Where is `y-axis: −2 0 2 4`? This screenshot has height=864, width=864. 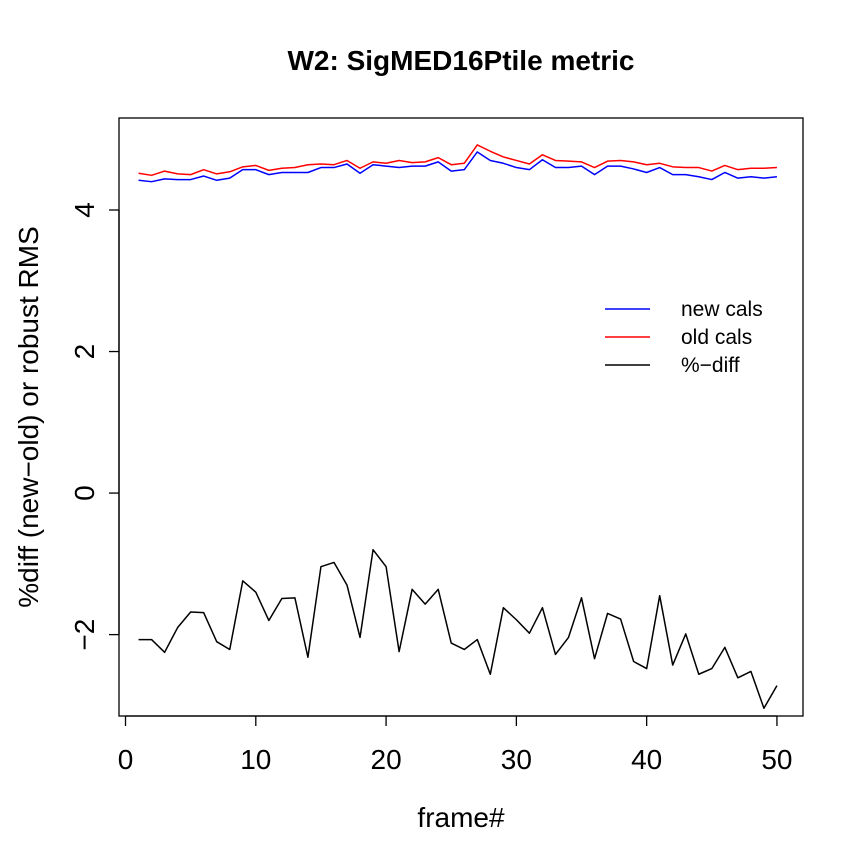
y-axis: −2 0 2 4 is located at coordinates (94, 426).